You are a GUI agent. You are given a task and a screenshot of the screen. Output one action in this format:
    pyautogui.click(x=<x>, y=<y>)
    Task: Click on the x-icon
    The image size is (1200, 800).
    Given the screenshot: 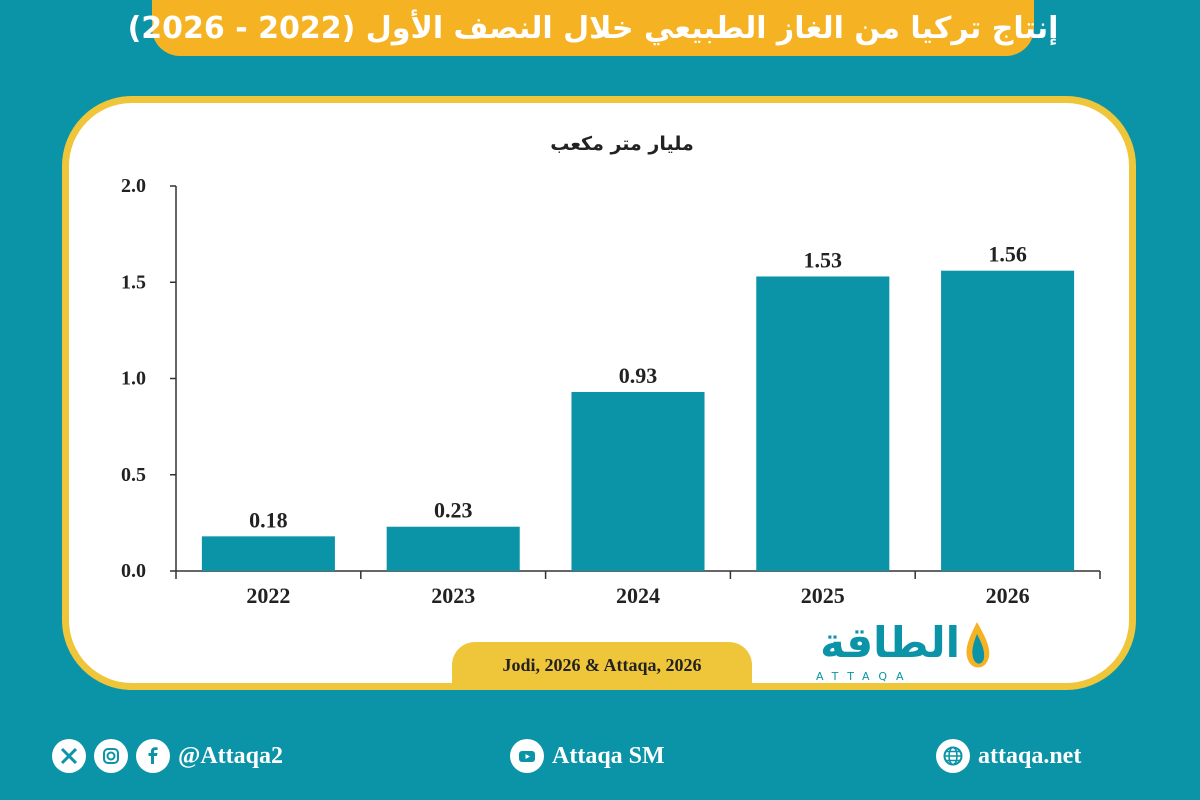 What is the action you would take?
    pyautogui.click(x=69, y=756)
    